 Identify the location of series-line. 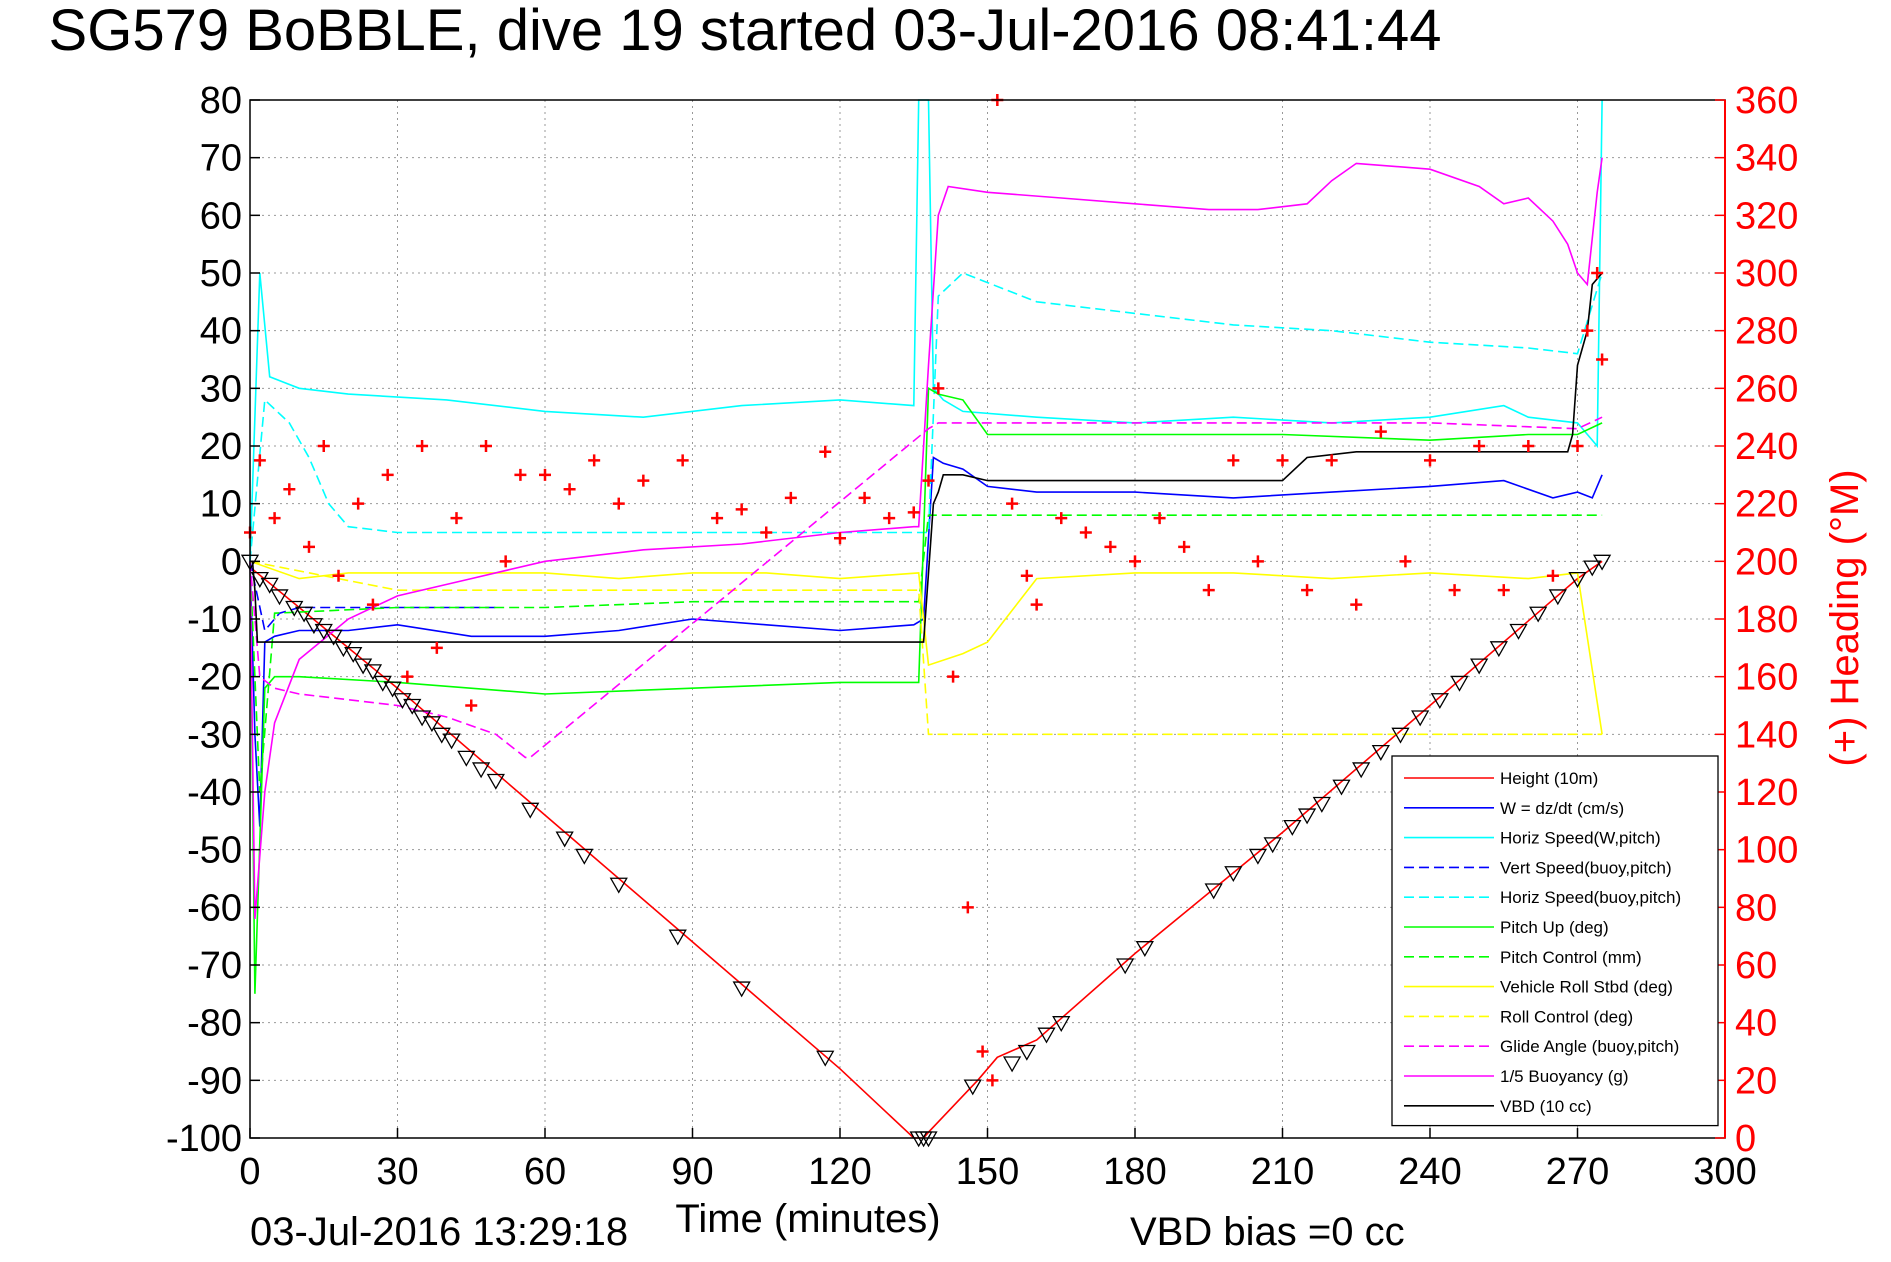
(926, 648).